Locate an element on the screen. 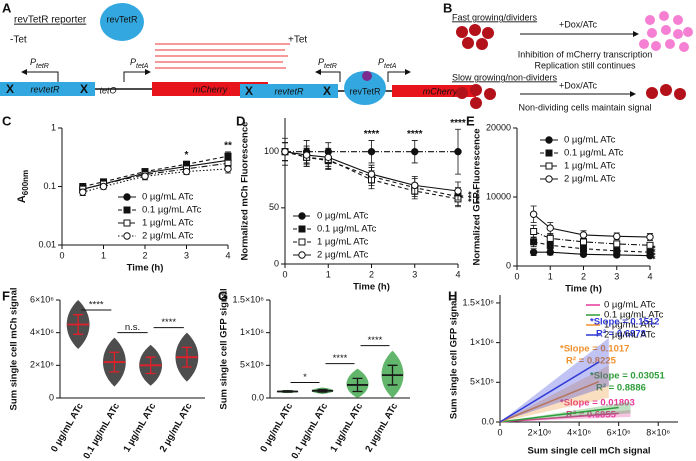  y-axis-label: A600nm is located at coordinates (23, 186).